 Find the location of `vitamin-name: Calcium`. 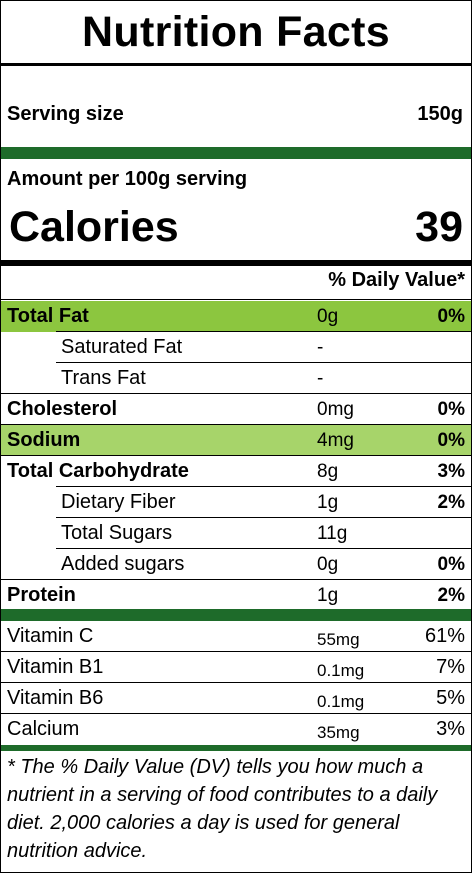

vitamin-name: Calcium is located at coordinates (43, 729).